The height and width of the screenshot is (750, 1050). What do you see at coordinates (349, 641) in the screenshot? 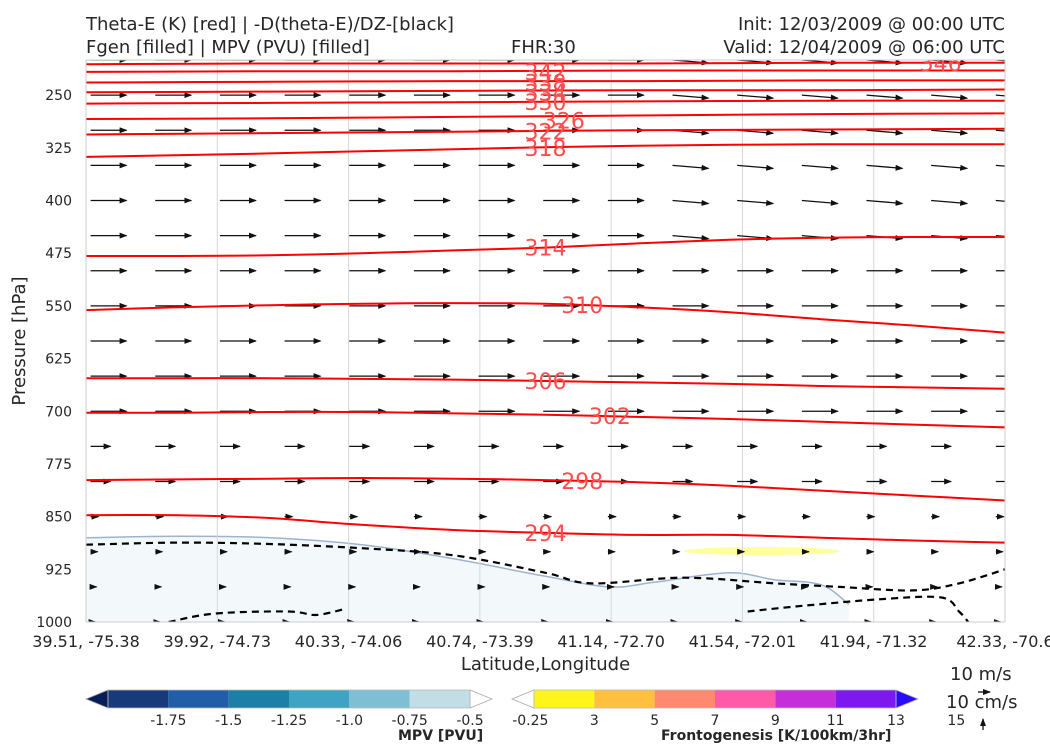
I see `x-tick-label: 40.33, -74.06` at bounding box center [349, 641].